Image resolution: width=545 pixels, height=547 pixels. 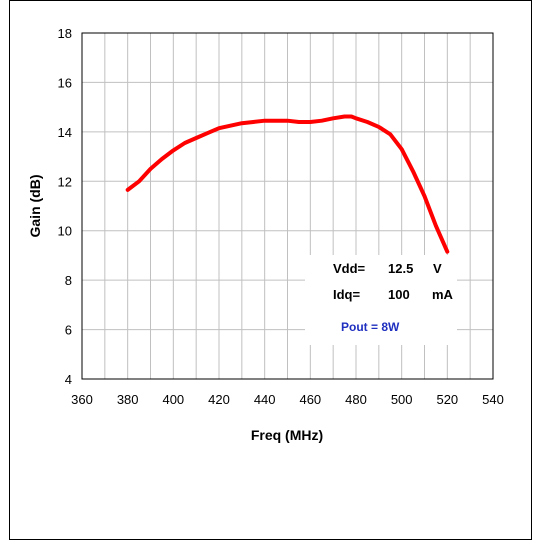 I want to click on x-tick-label: 540, so click(x=493, y=399).